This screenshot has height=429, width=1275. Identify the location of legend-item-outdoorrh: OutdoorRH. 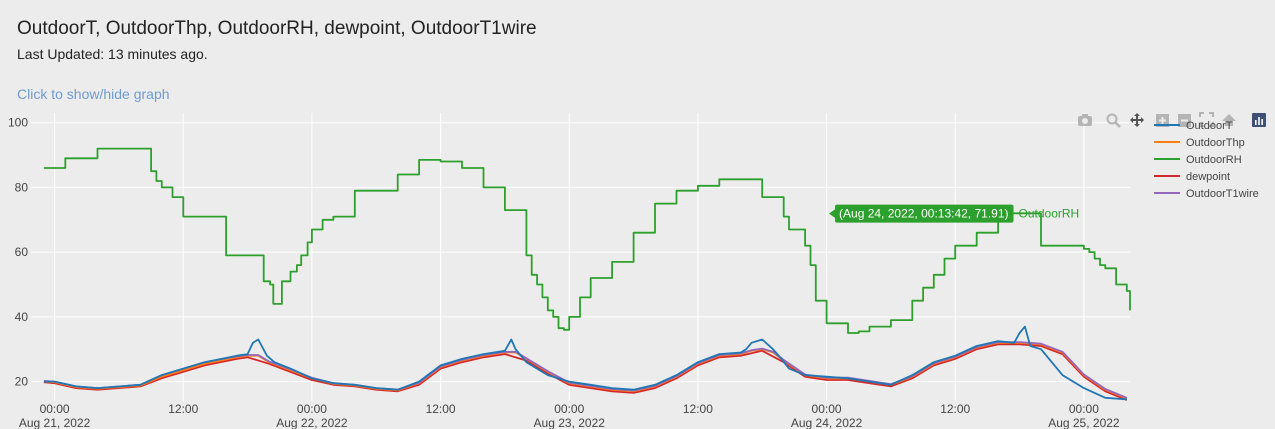
(1198, 160).